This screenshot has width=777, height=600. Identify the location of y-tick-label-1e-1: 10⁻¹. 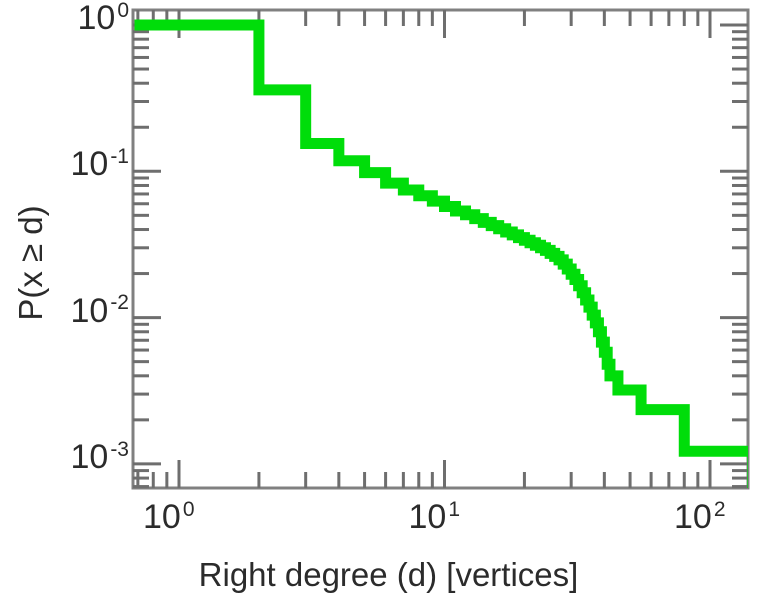
(99, 164).